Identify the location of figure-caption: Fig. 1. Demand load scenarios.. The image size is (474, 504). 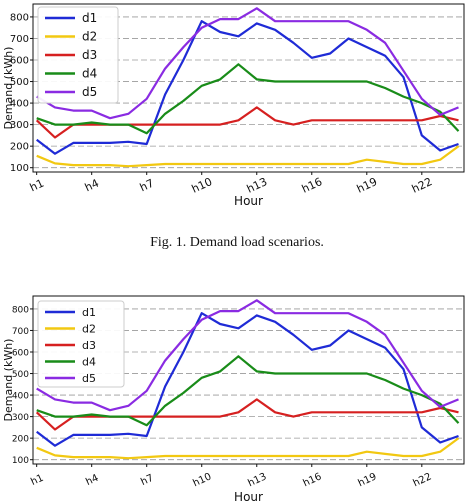
(237, 242).